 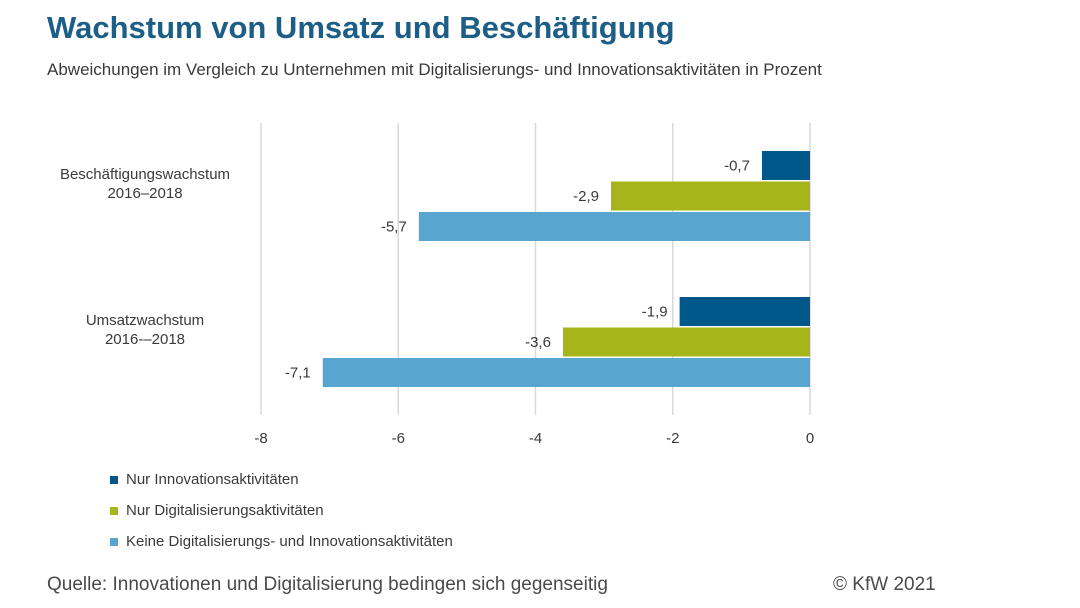 What do you see at coordinates (212, 479) in the screenshot?
I see `legend-label: Nur Innovationsaktivitäten` at bounding box center [212, 479].